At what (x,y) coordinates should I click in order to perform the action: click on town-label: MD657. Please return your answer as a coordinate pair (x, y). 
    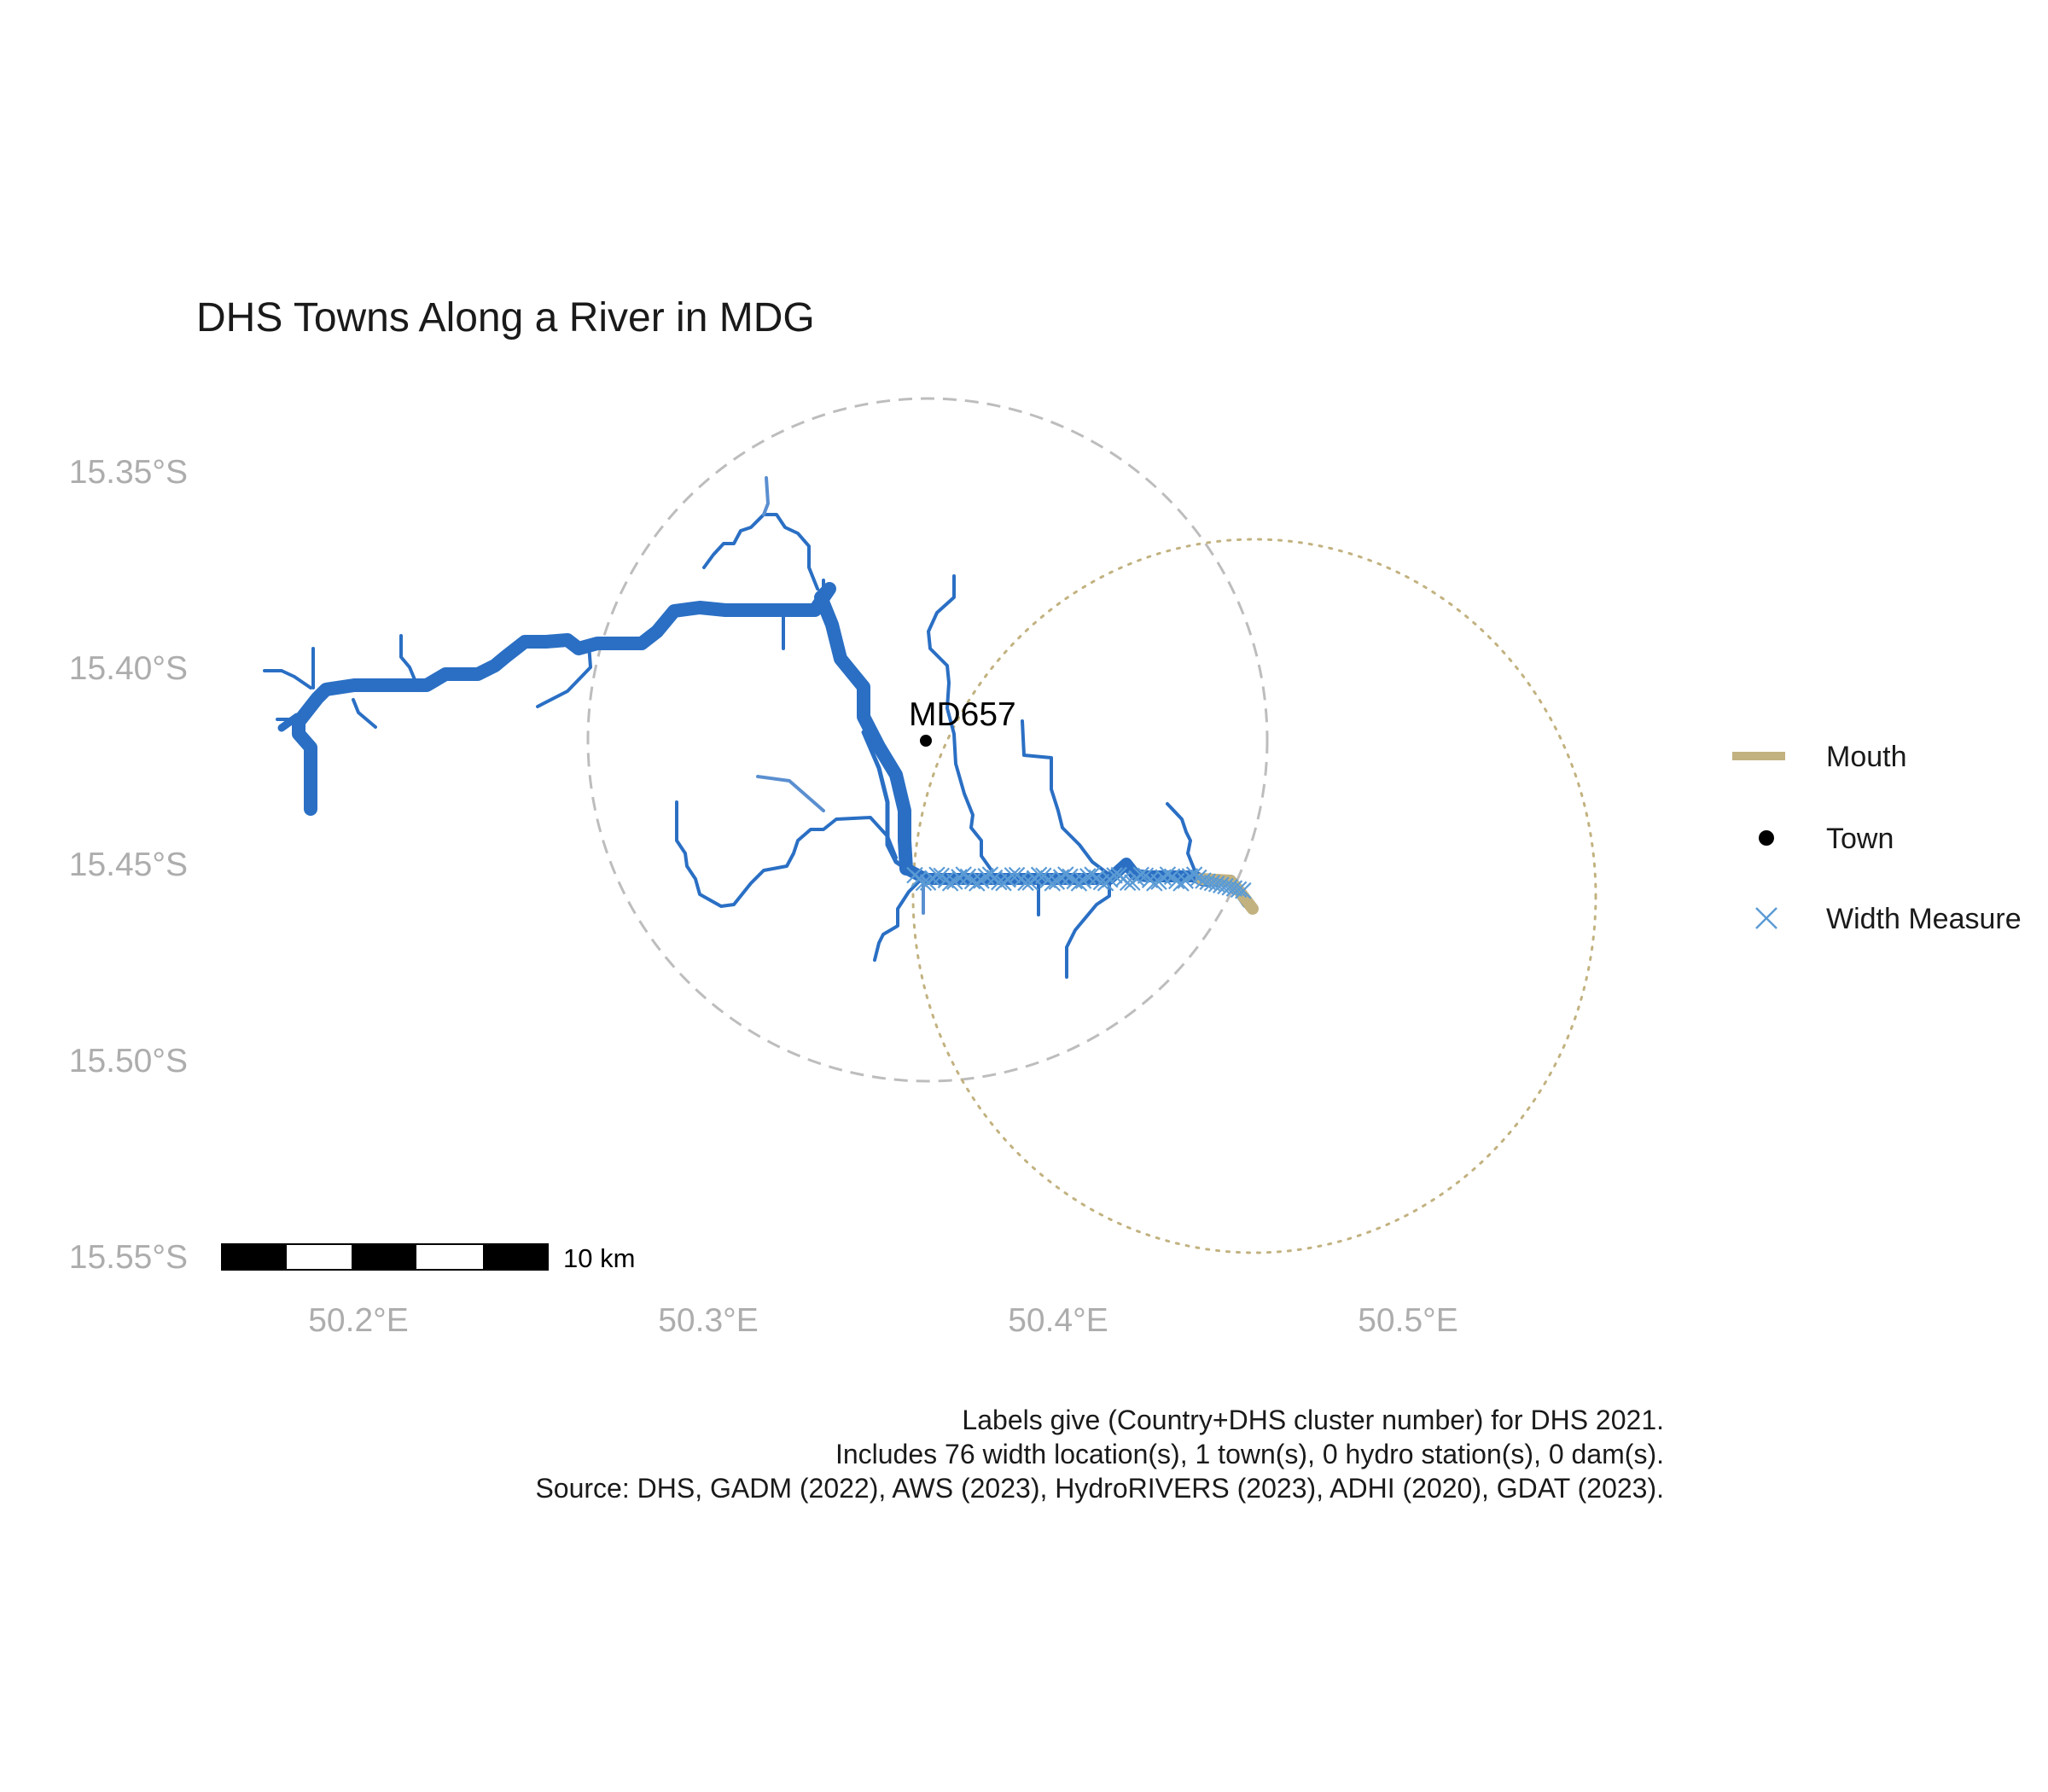
    Looking at the image, I should click on (963, 714).